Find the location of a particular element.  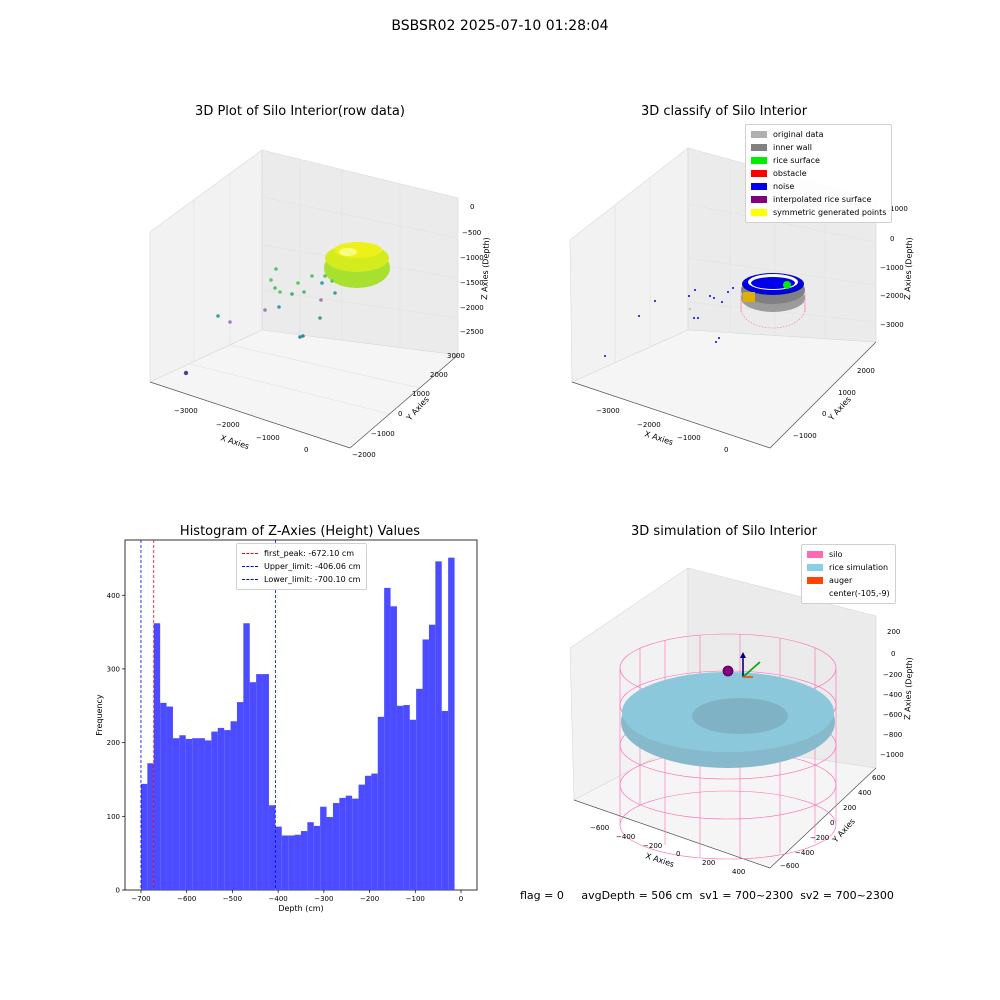

legend-label: rice simulation is located at coordinates (859, 567).